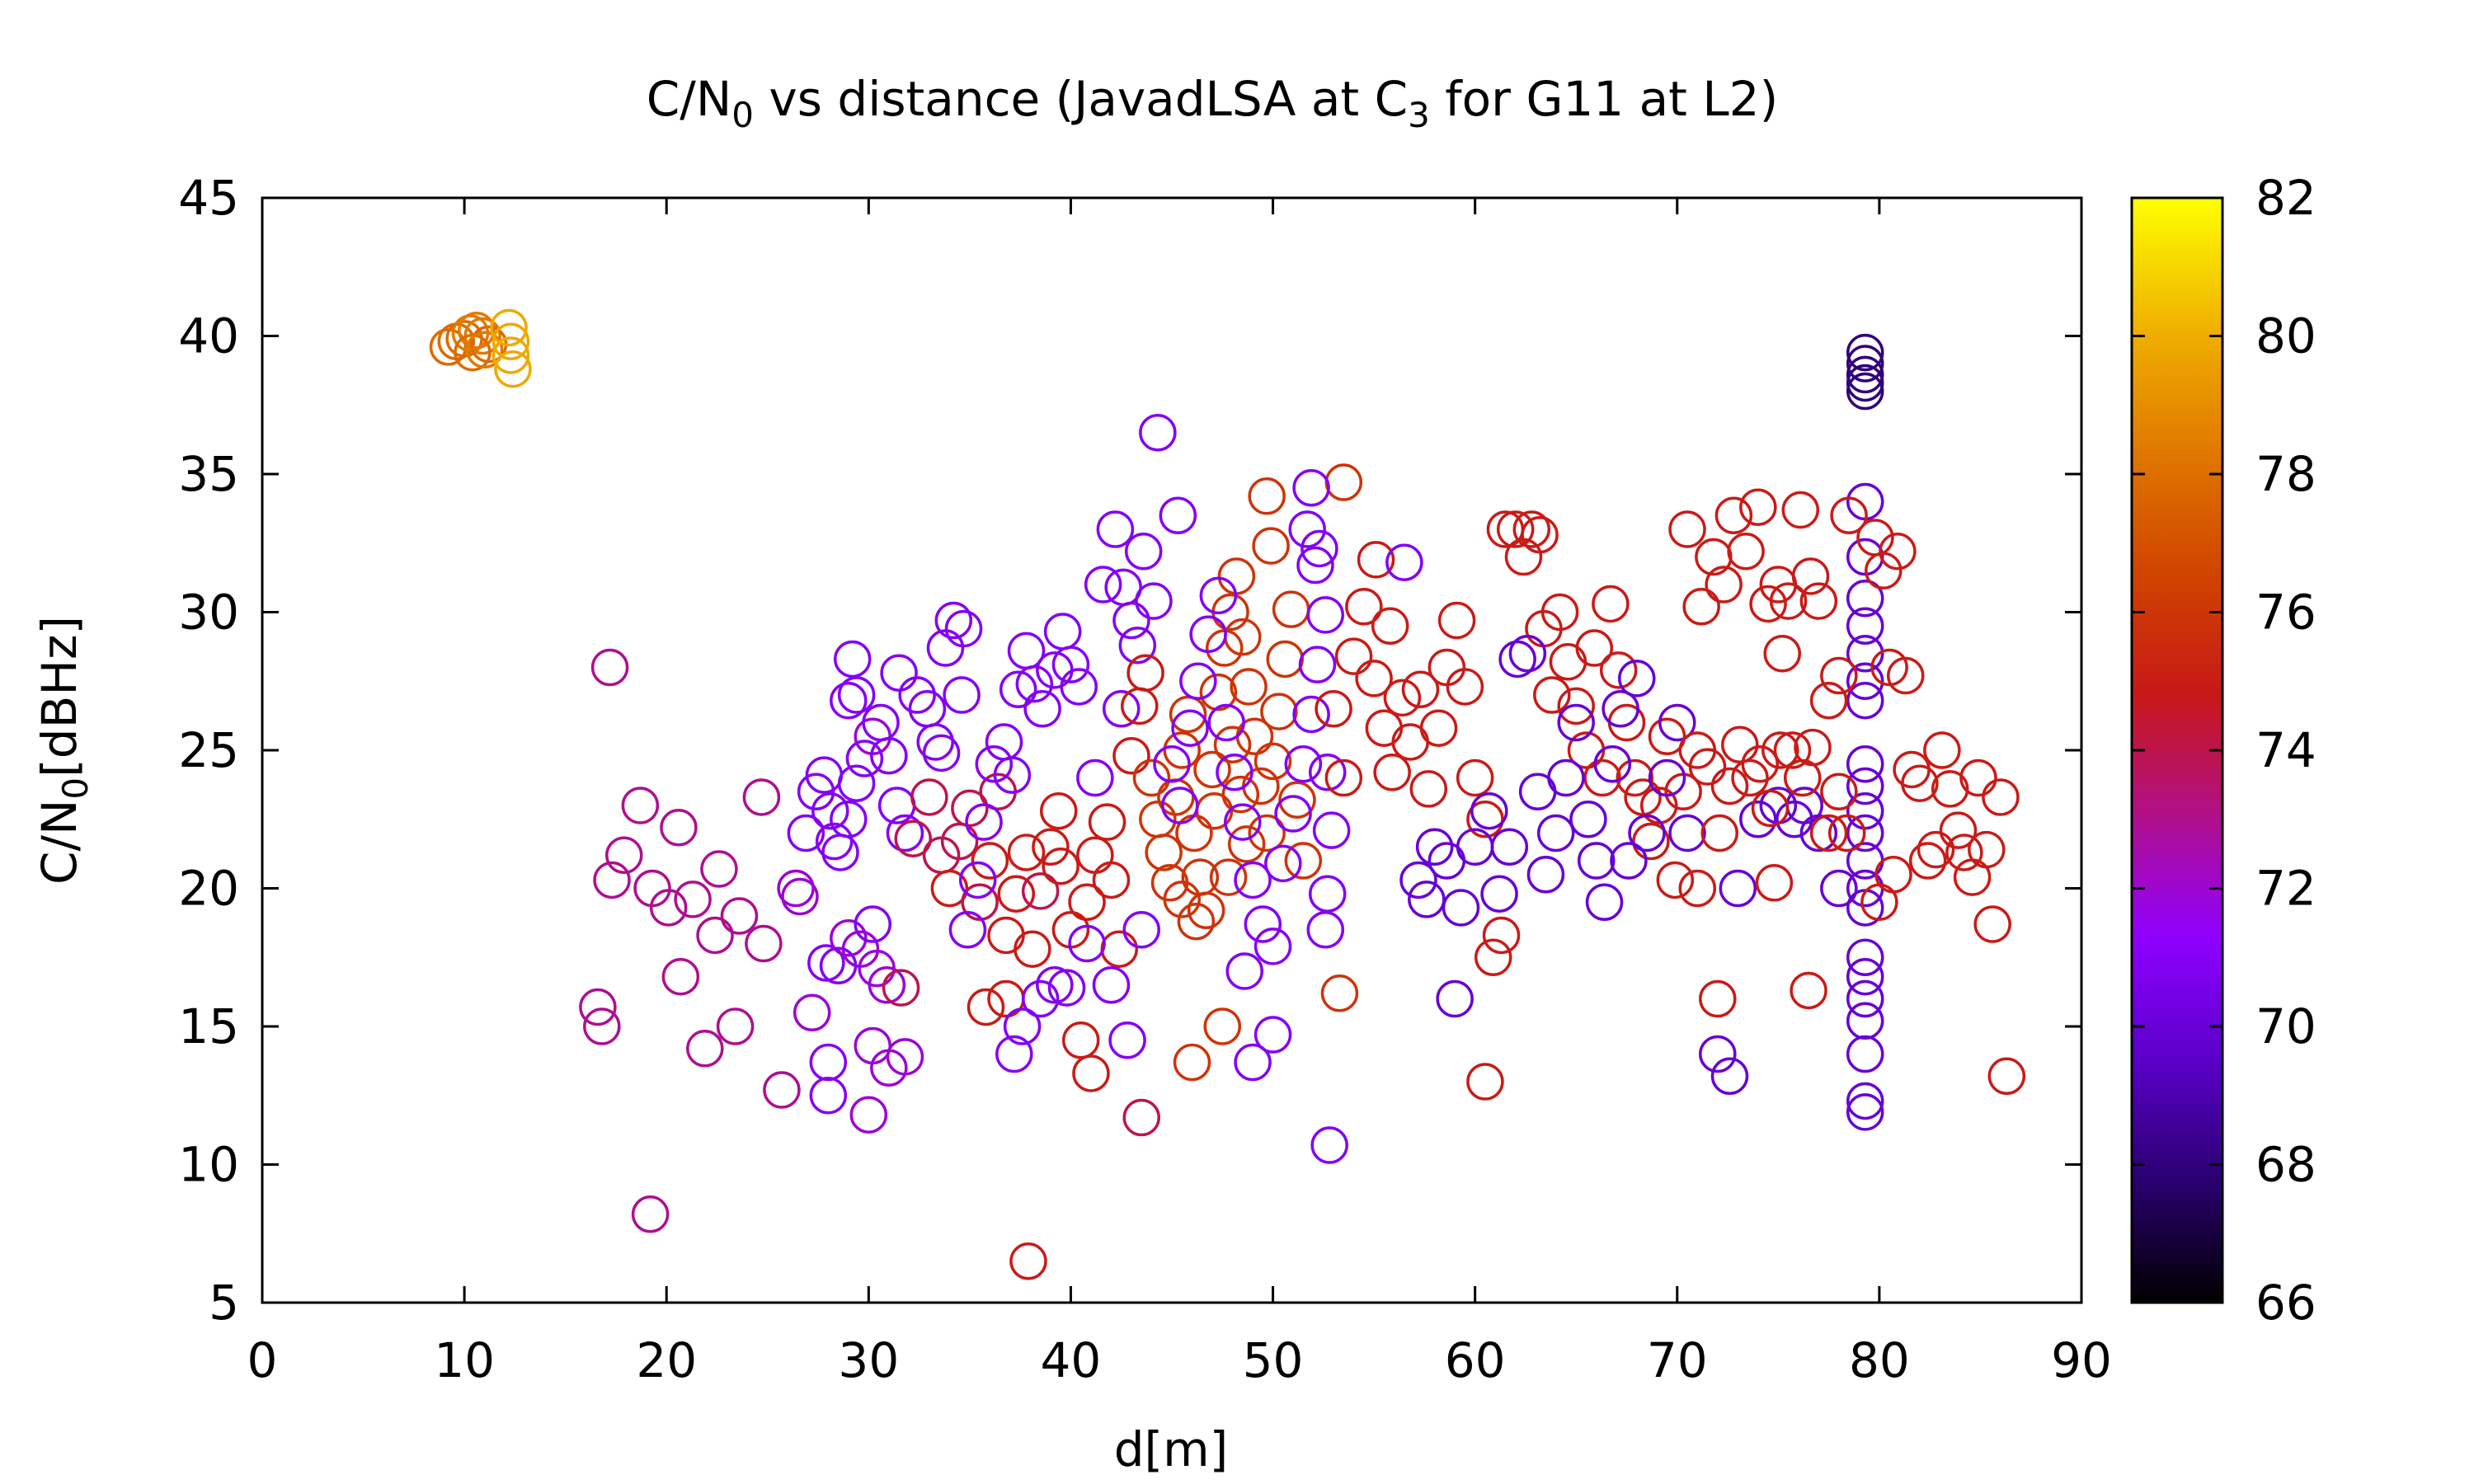 This screenshot has height=1484, width=2474. I want to click on y-tick-label: 35, so click(208, 474).